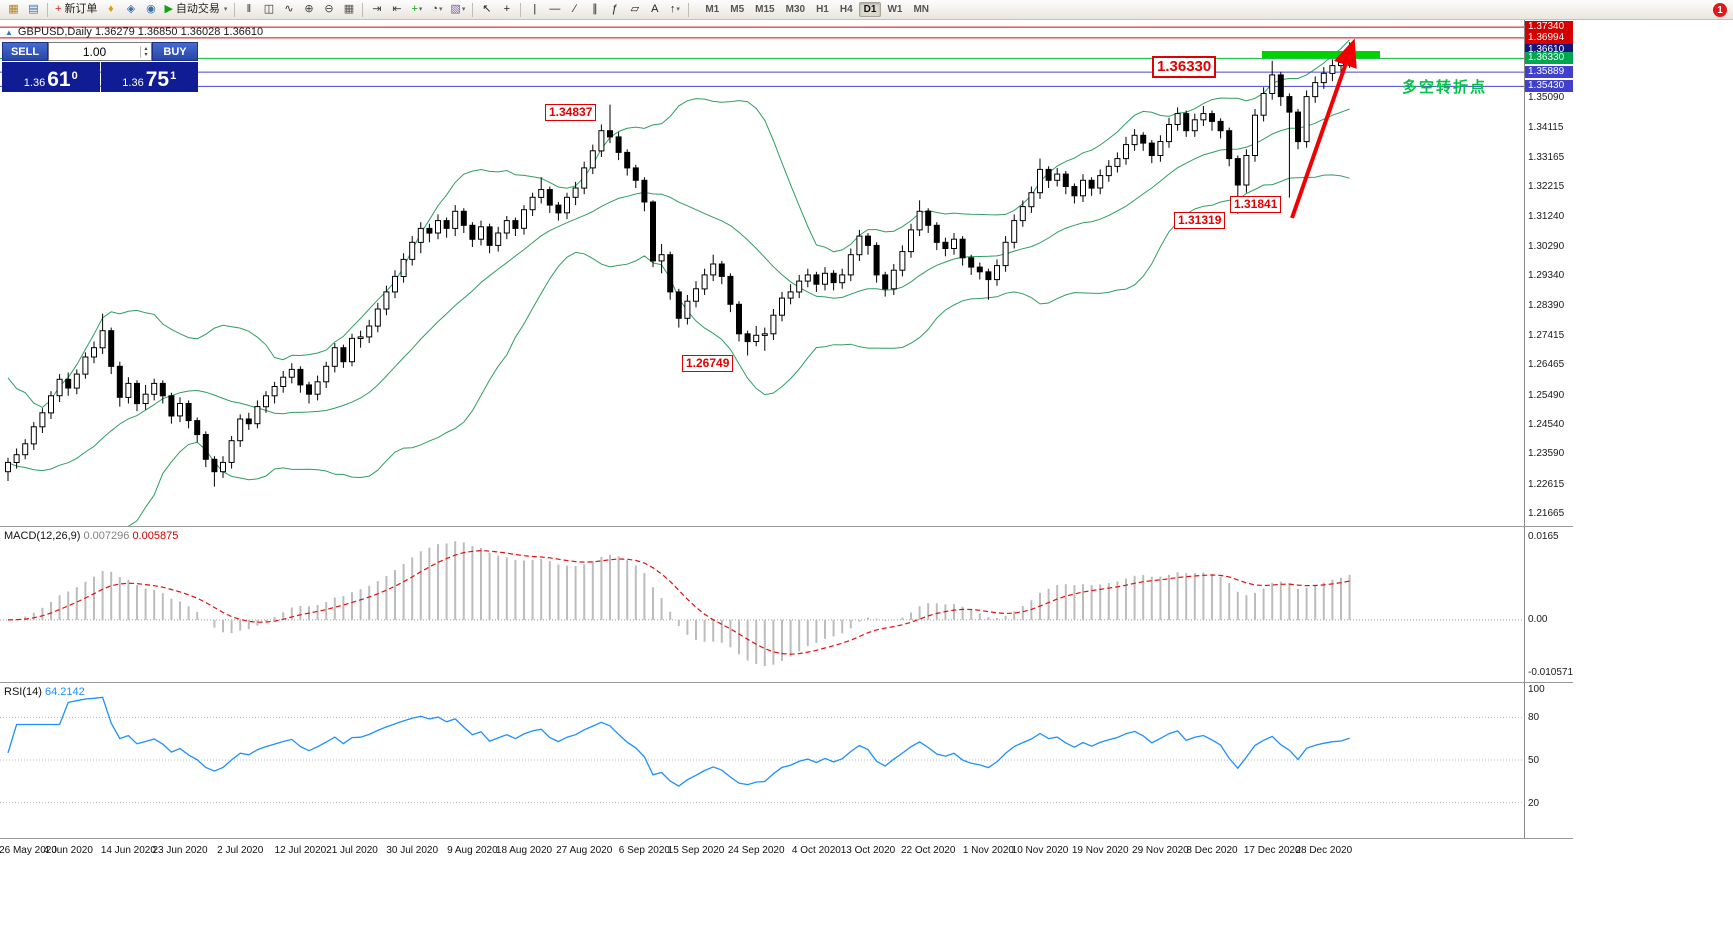 This screenshot has width=1733, height=947. Describe the element at coordinates (795, 9) in the screenshot. I see `timeframe-m30-button: M30` at that location.